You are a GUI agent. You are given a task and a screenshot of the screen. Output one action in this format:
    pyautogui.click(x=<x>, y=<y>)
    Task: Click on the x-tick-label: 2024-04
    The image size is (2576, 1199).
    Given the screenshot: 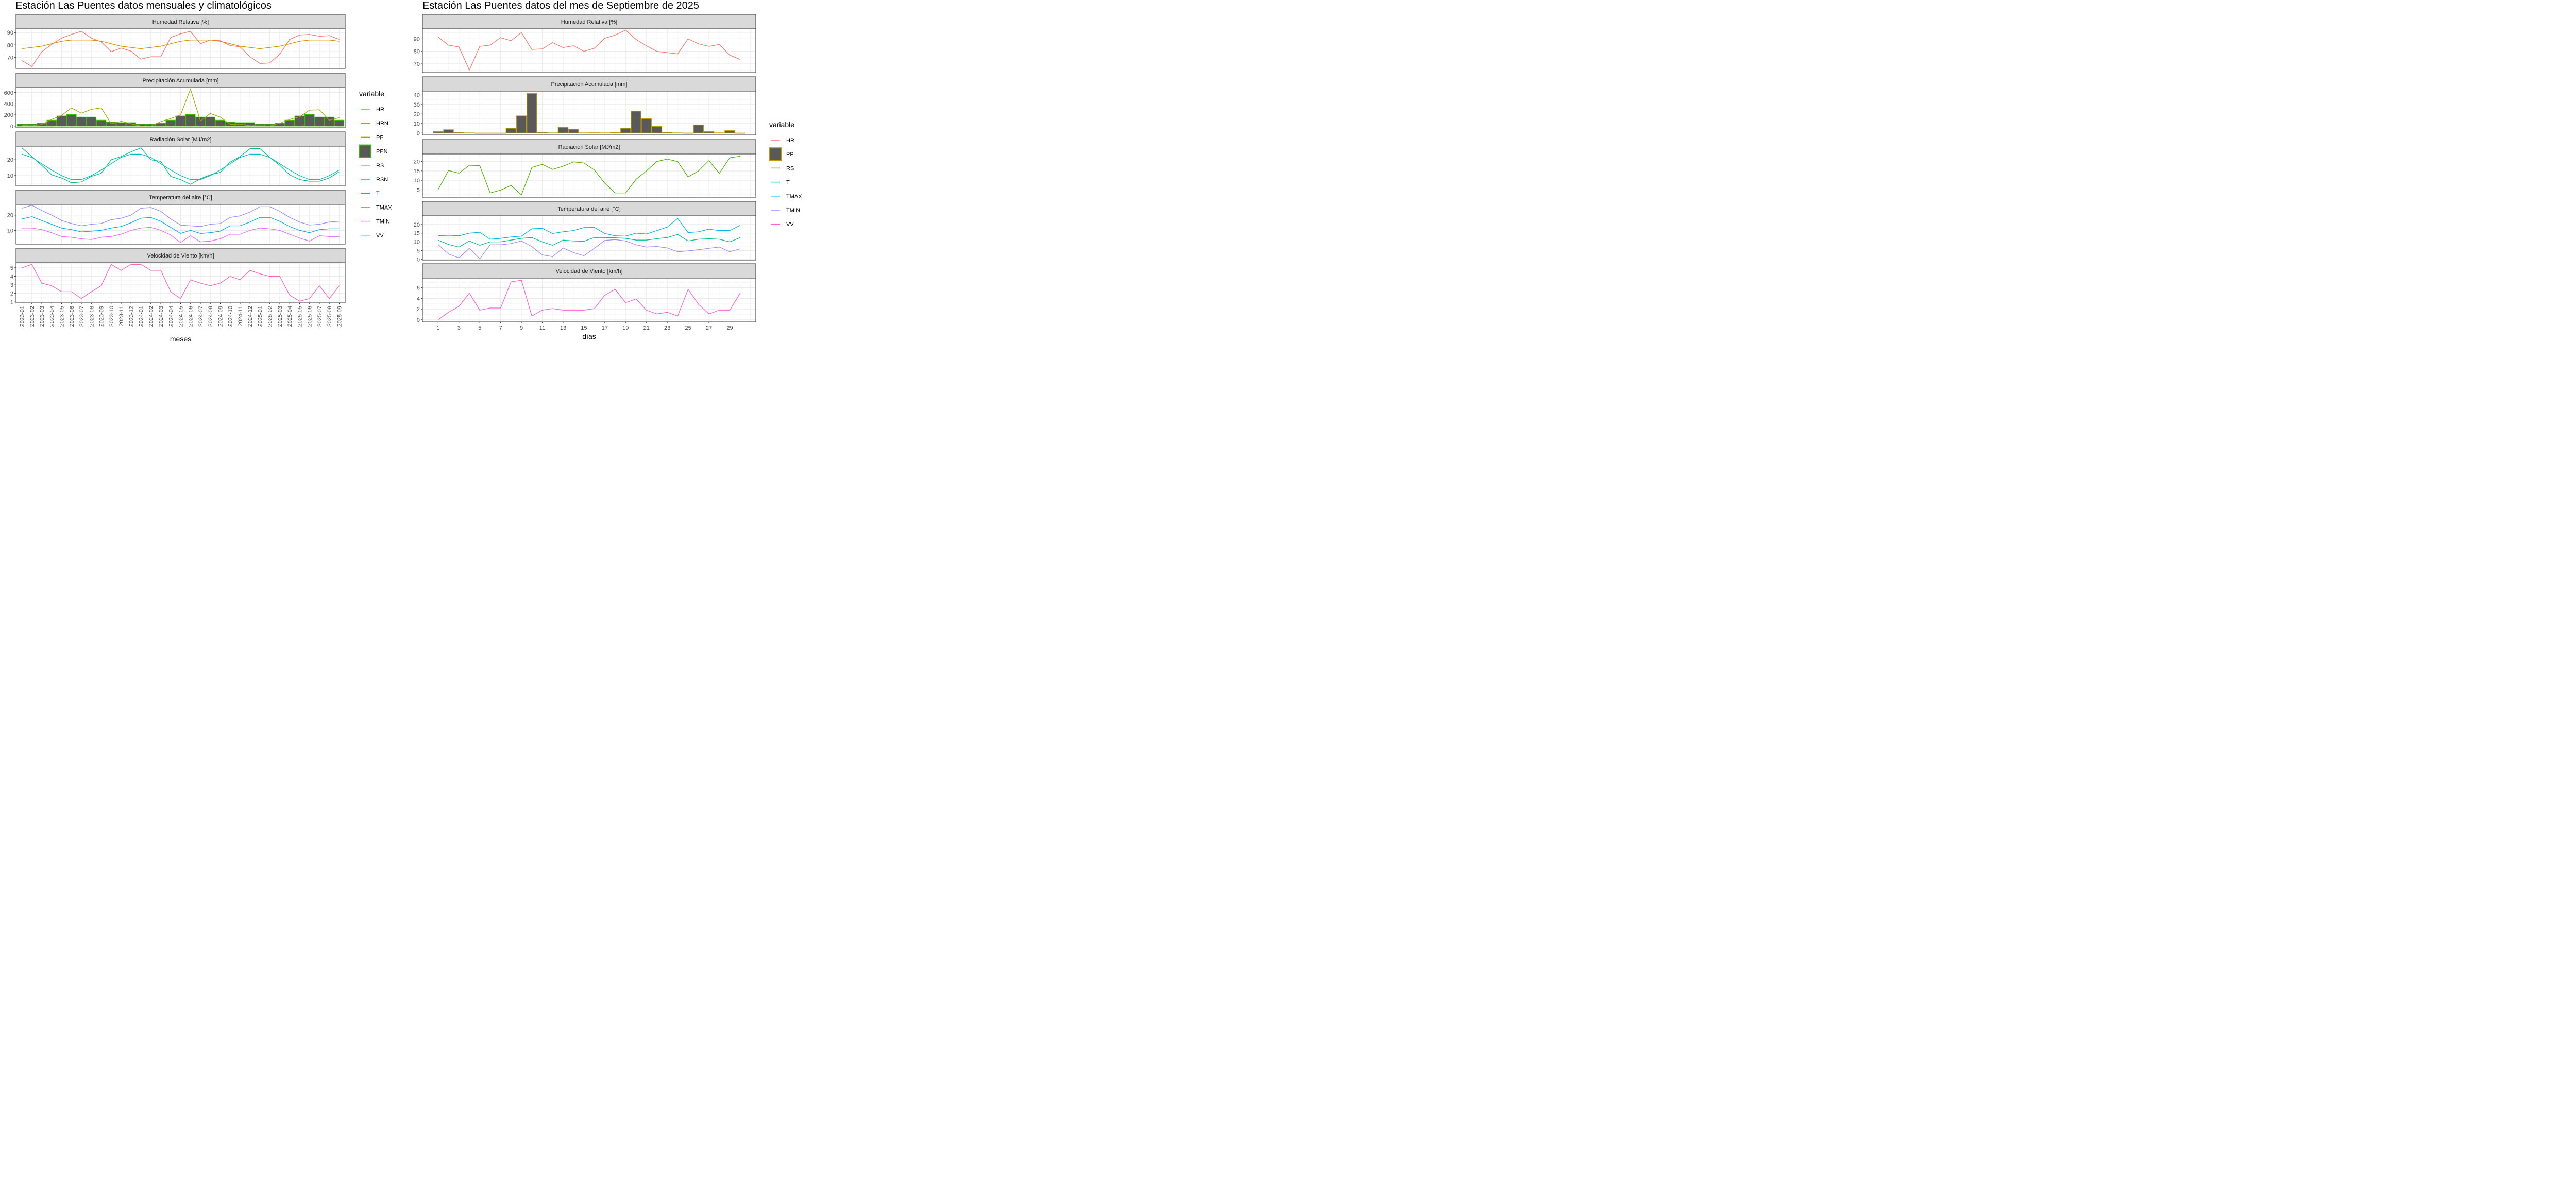 What is the action you would take?
    pyautogui.click(x=171, y=316)
    